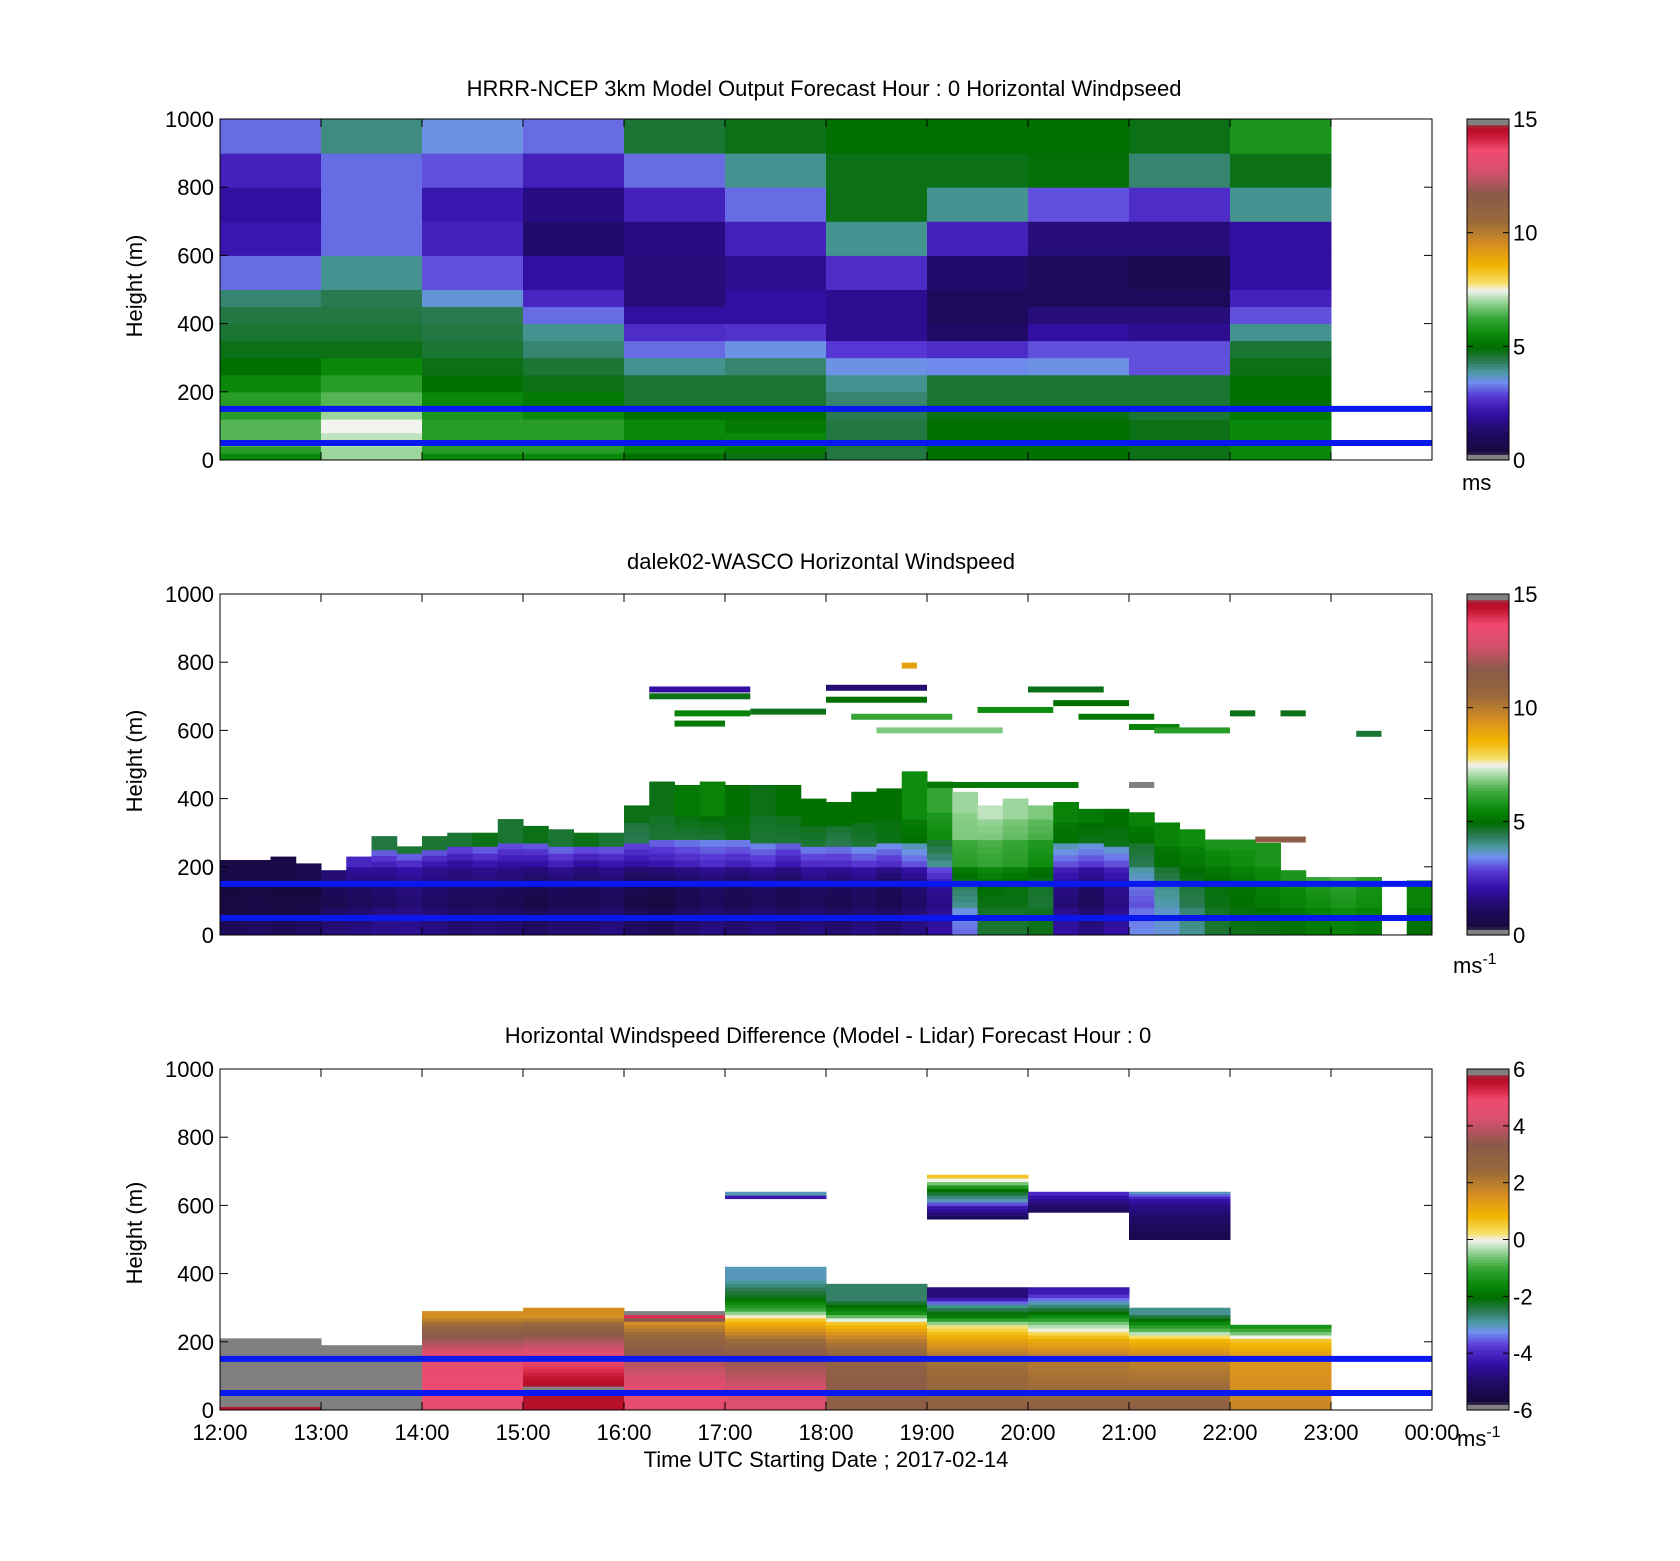 This screenshot has width=1680, height=1561. I want to click on x-tick-label: 17:00, so click(724, 1432).